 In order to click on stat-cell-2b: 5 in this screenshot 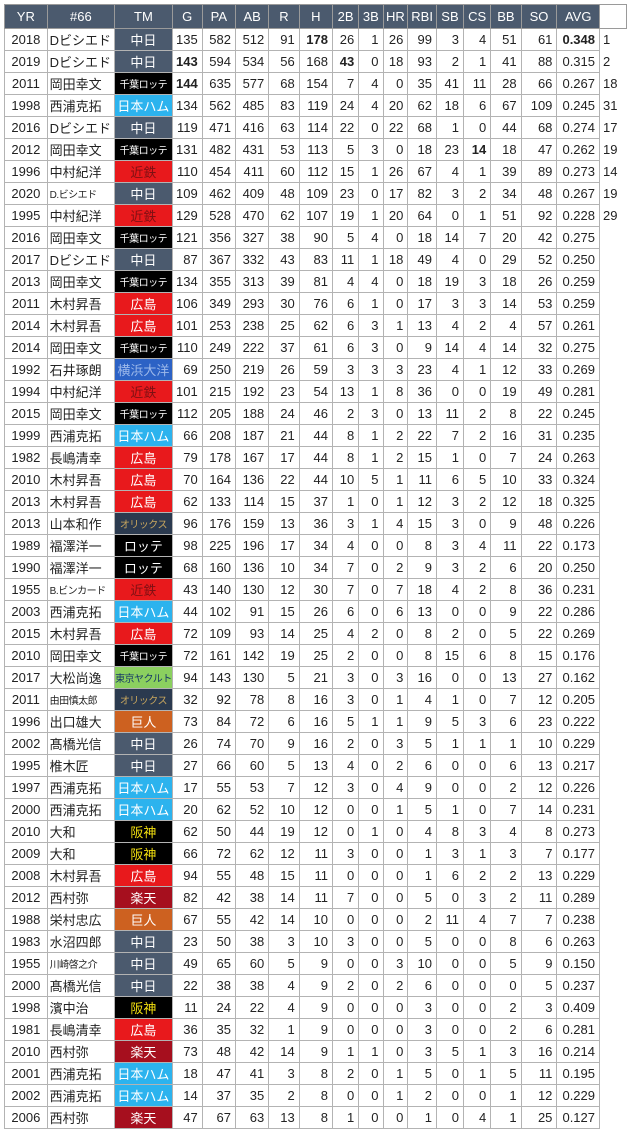, I will do `click(345, 149)`.